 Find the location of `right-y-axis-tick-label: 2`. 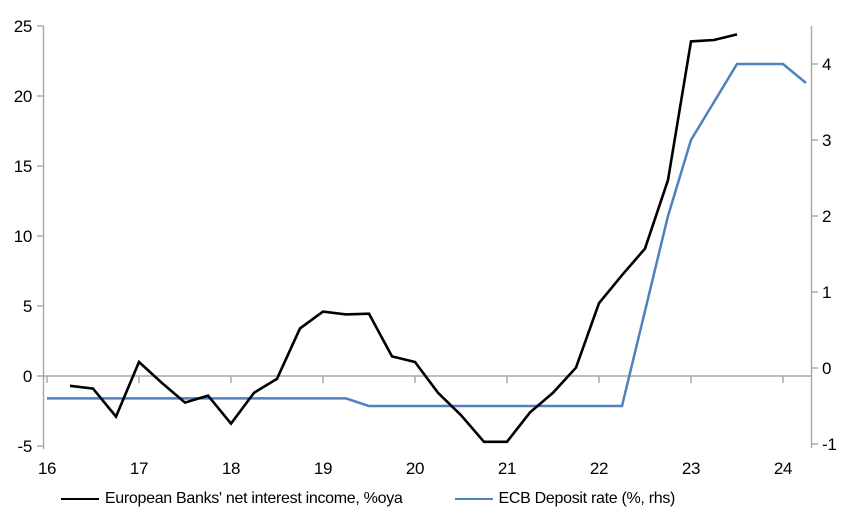

right-y-axis-tick-label: 2 is located at coordinates (826, 216).